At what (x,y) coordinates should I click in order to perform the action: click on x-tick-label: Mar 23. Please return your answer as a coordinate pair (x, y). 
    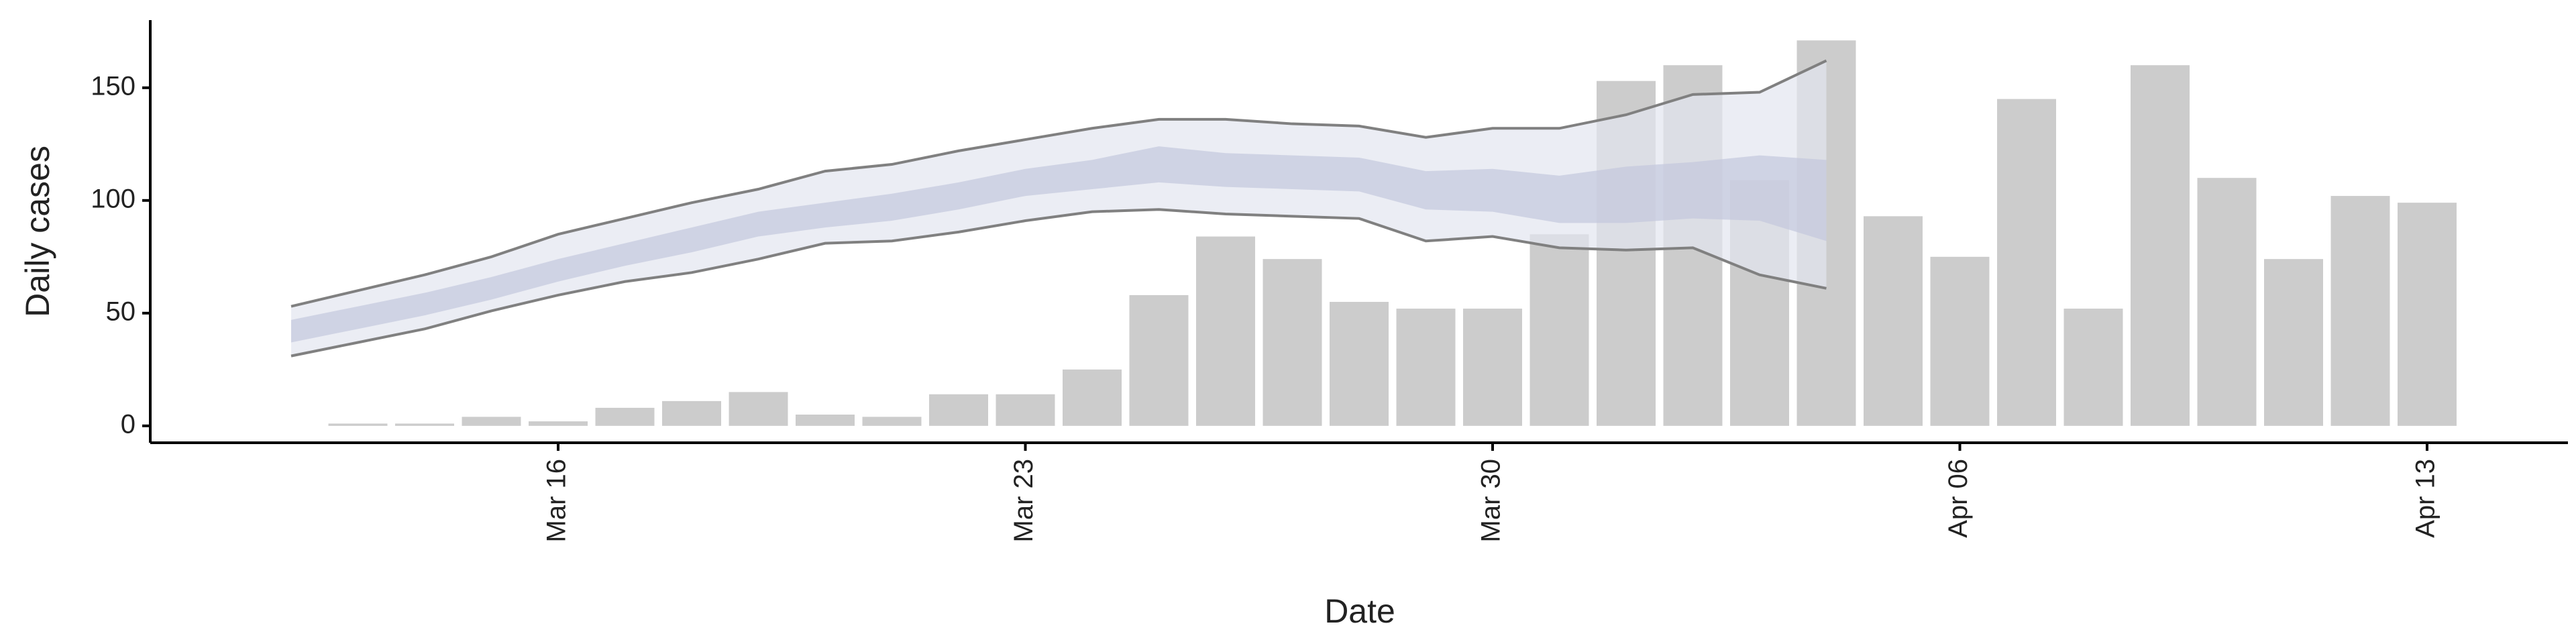
    Looking at the image, I should click on (1023, 501).